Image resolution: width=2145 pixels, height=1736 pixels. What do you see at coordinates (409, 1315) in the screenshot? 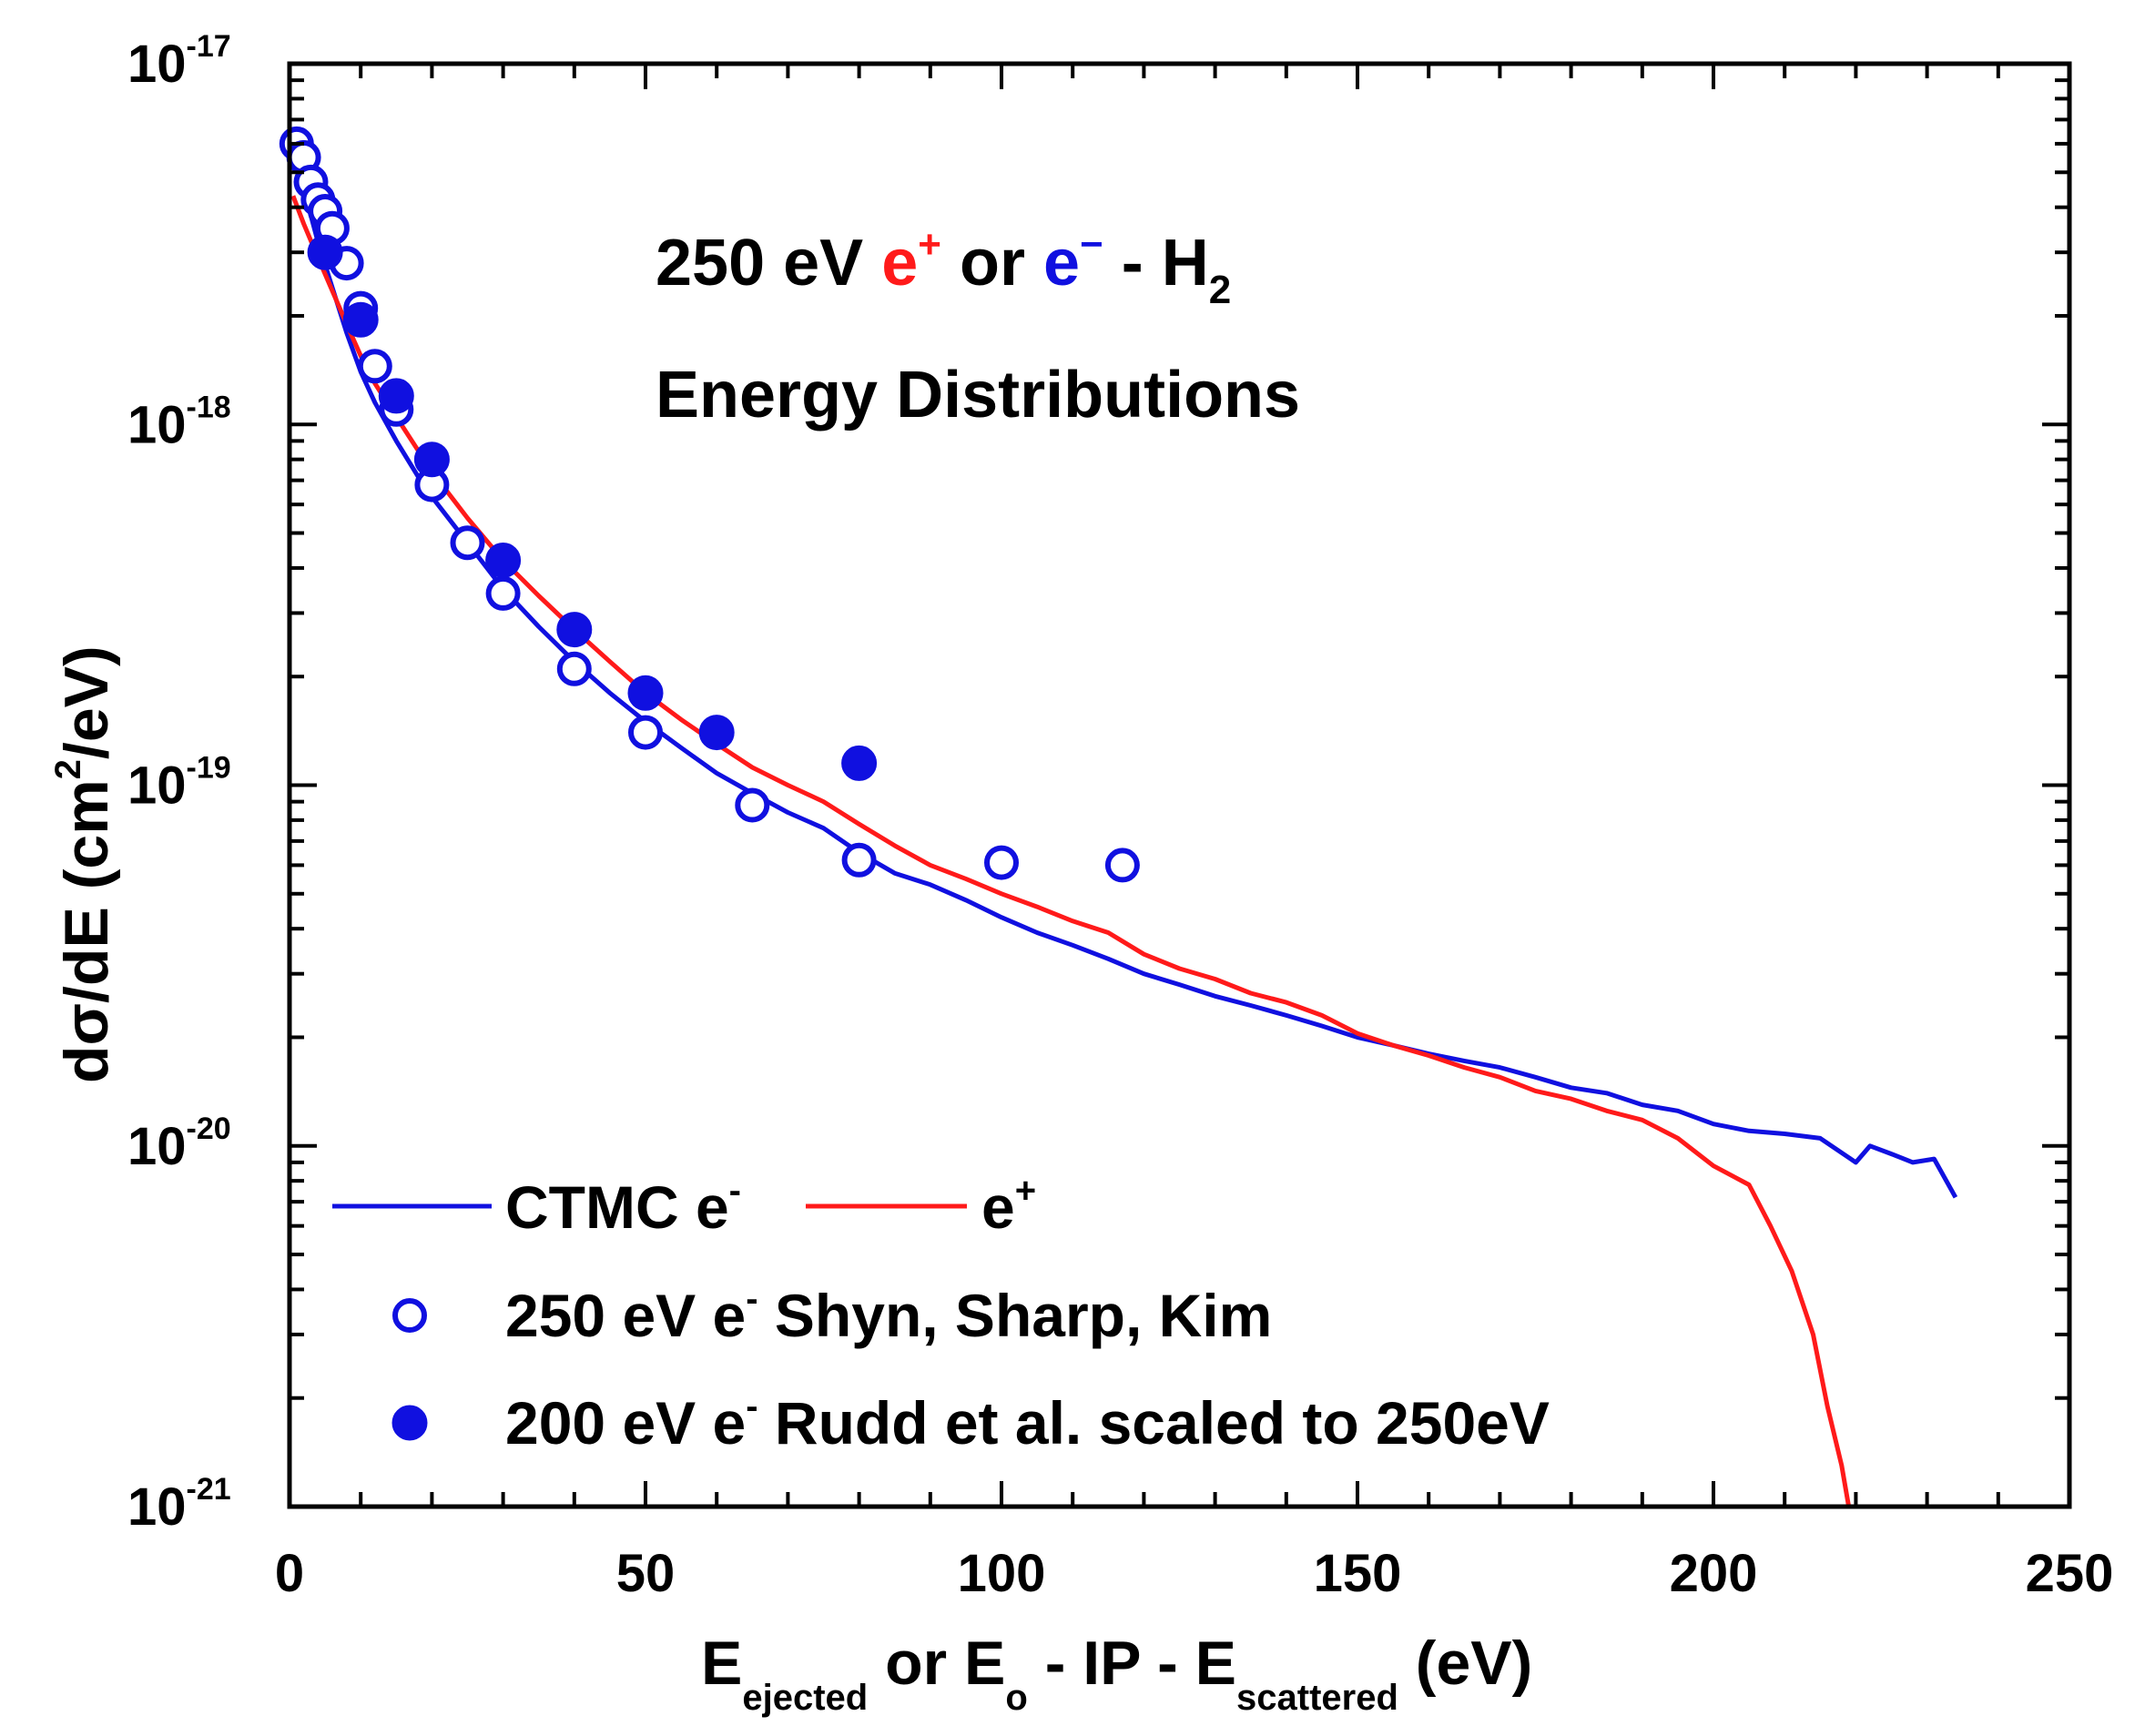
I see `legend-marker-open-circle` at bounding box center [409, 1315].